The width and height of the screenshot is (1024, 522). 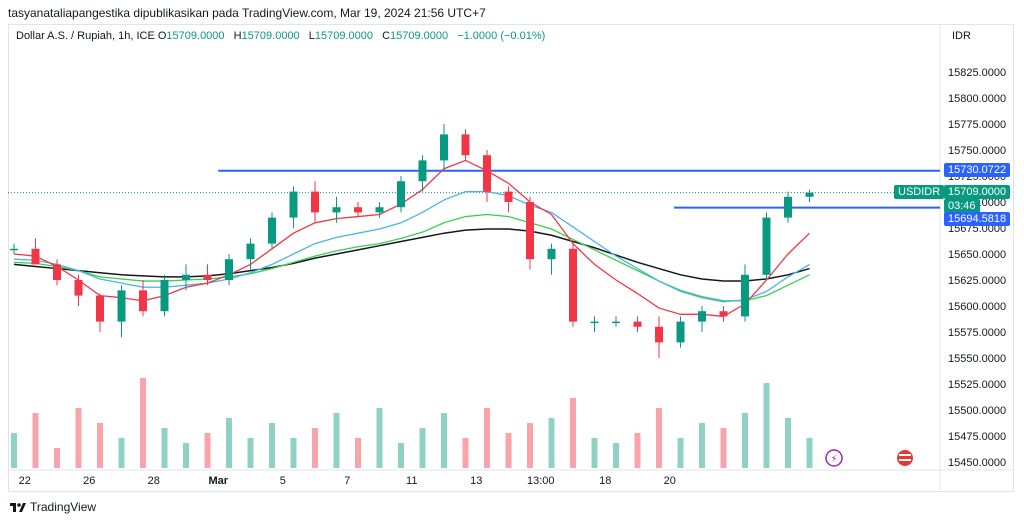 I want to click on x-tick-label: 18, so click(x=605, y=481).